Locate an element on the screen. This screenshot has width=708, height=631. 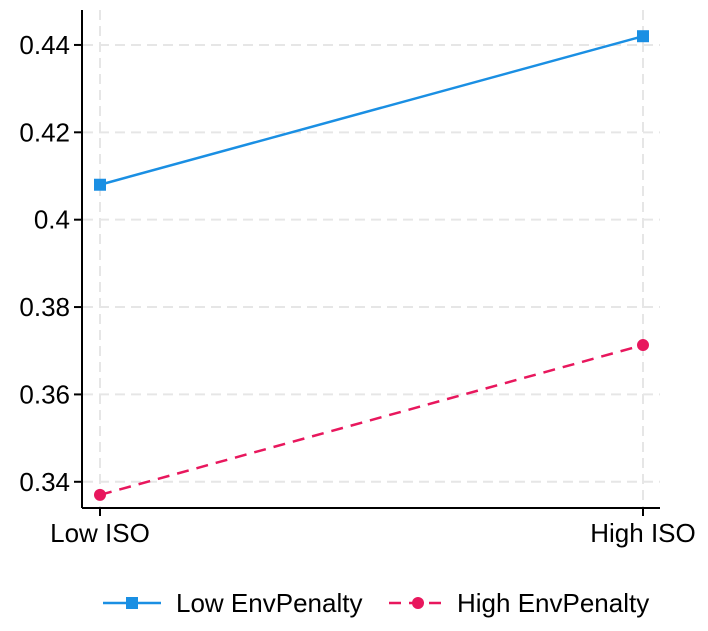
y-tick-label: 0.42 is located at coordinates (44, 132).